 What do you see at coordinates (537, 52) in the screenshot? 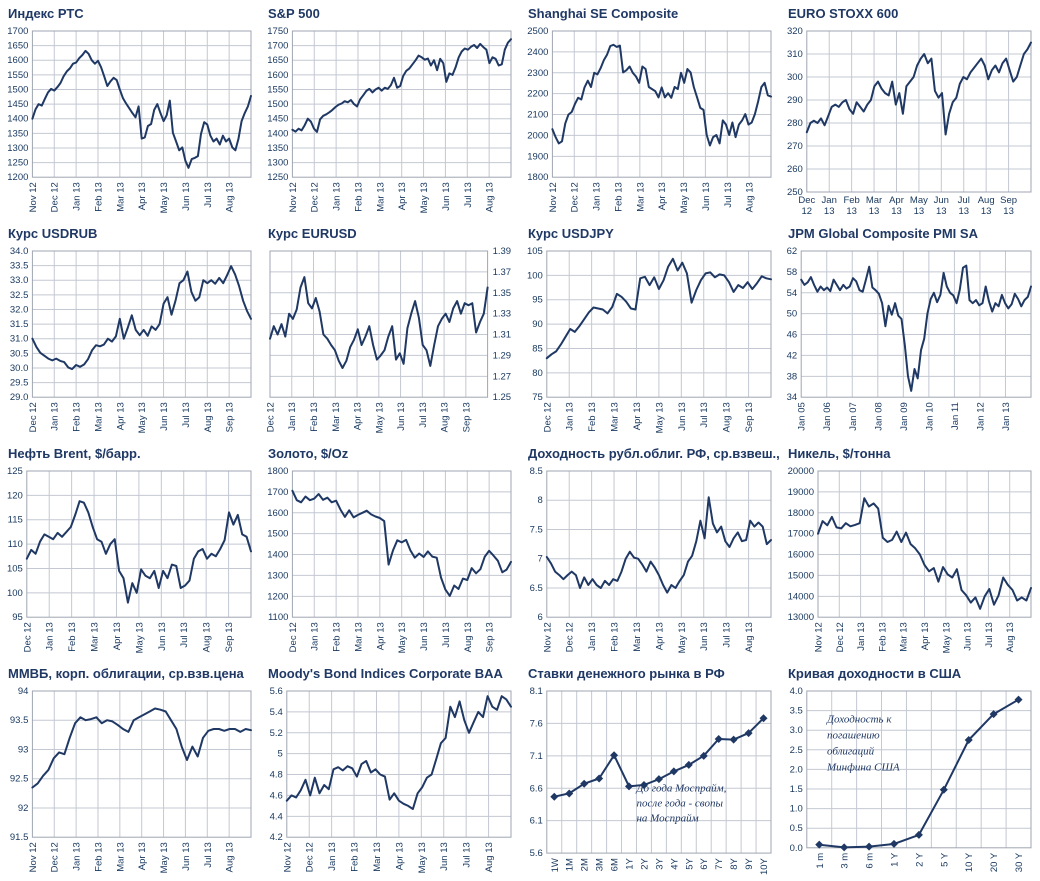
I see `svg-text: 2400` at bounding box center [537, 52].